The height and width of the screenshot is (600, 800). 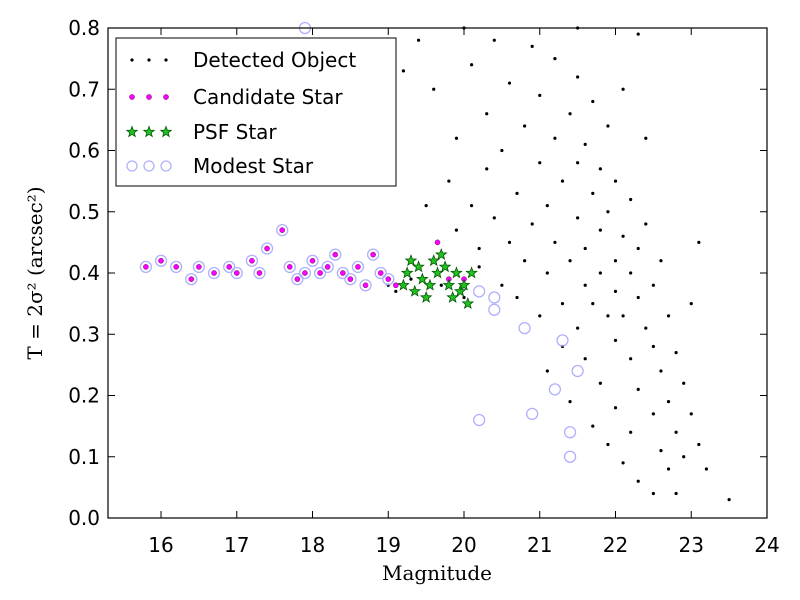 What do you see at coordinates (84, 457) in the screenshot?
I see `y-tick-label: 0.1` at bounding box center [84, 457].